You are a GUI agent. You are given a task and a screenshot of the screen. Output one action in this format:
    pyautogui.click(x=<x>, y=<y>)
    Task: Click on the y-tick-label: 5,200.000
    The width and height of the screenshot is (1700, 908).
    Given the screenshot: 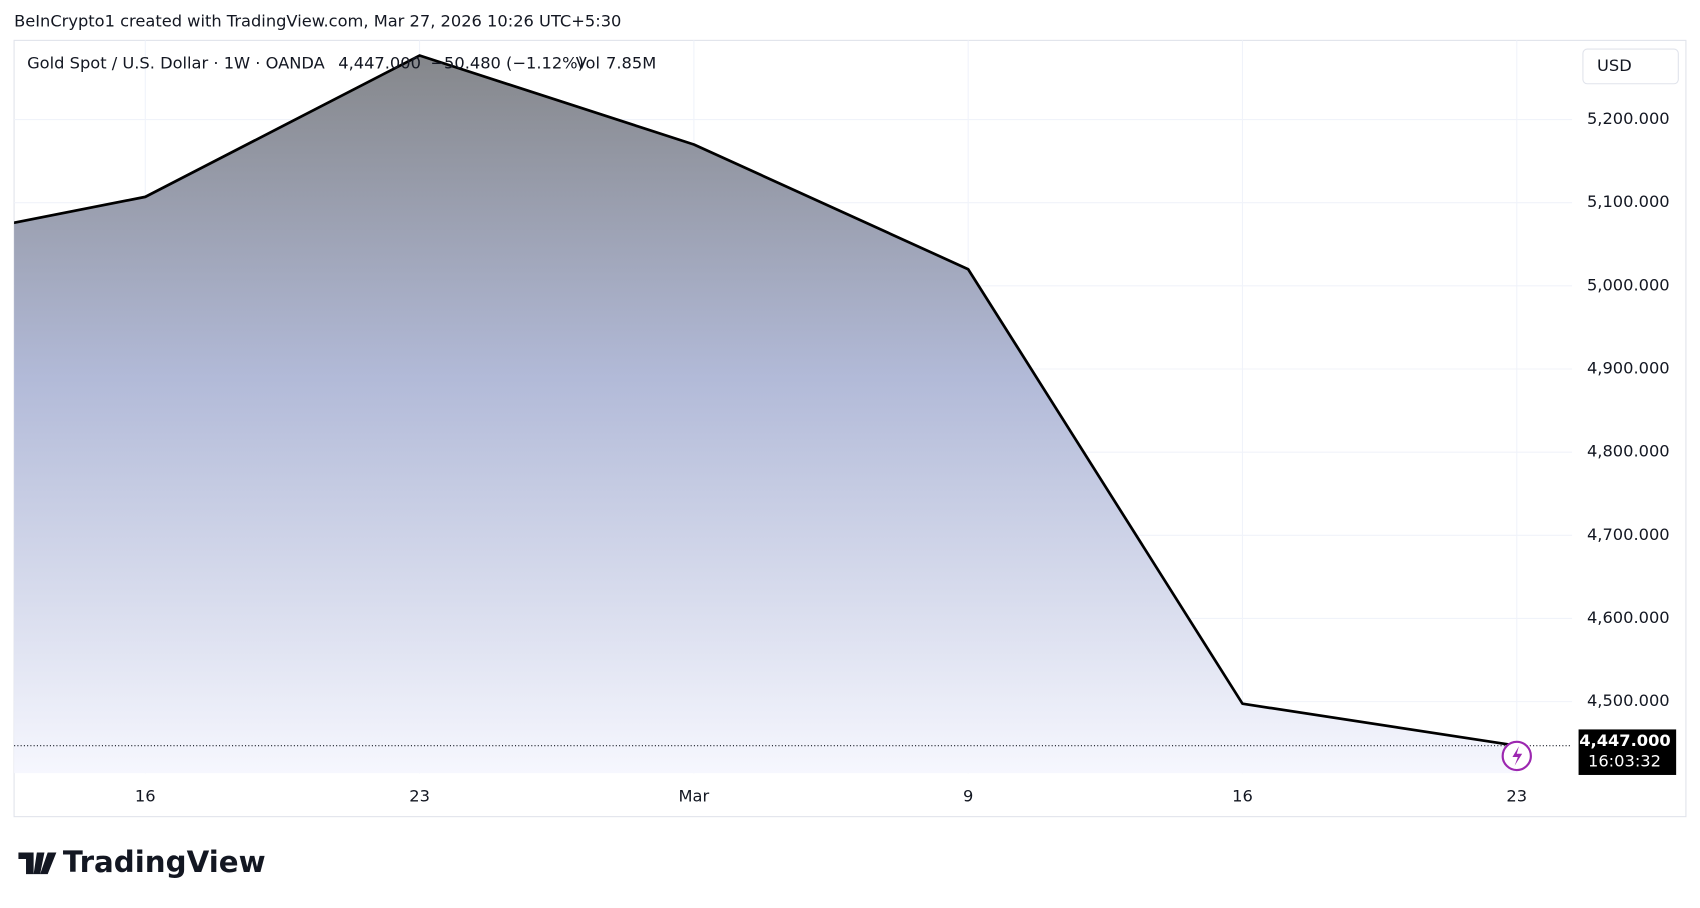 What is the action you would take?
    pyautogui.click(x=1628, y=118)
    